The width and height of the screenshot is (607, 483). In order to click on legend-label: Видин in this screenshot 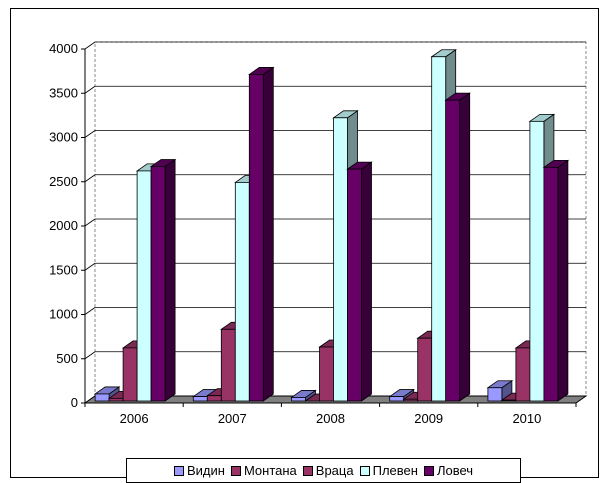, I will do `click(205, 470)`.